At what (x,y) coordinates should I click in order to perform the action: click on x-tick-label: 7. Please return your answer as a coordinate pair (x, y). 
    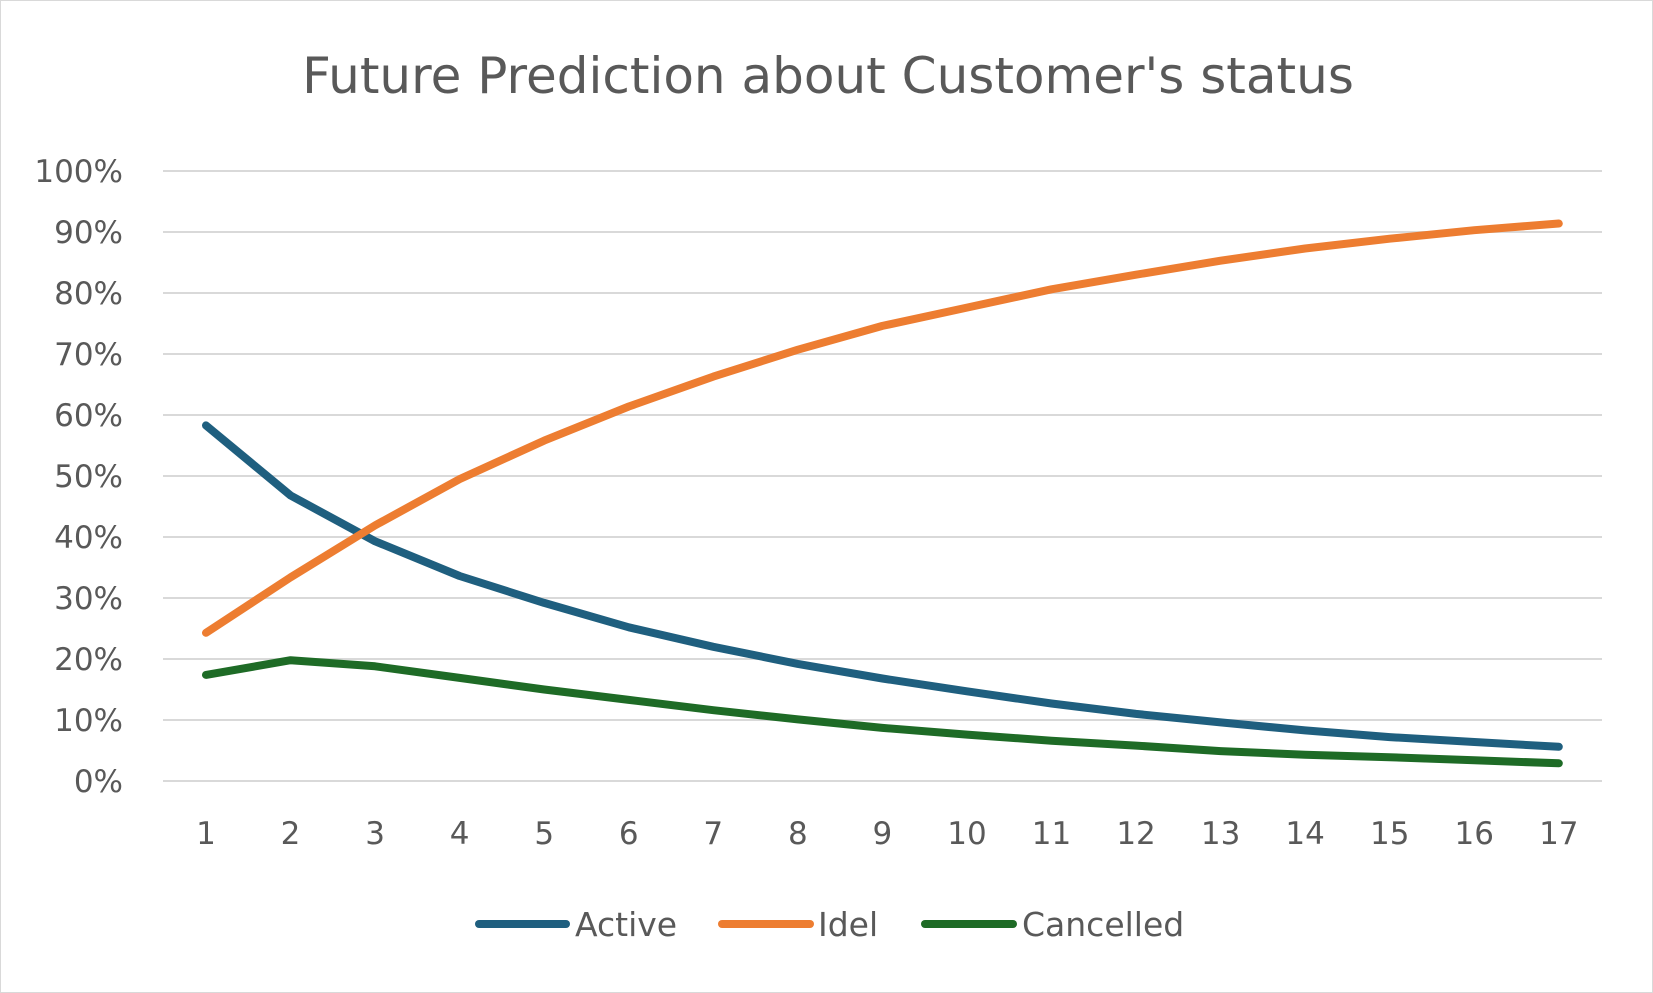
    Looking at the image, I should click on (713, 834).